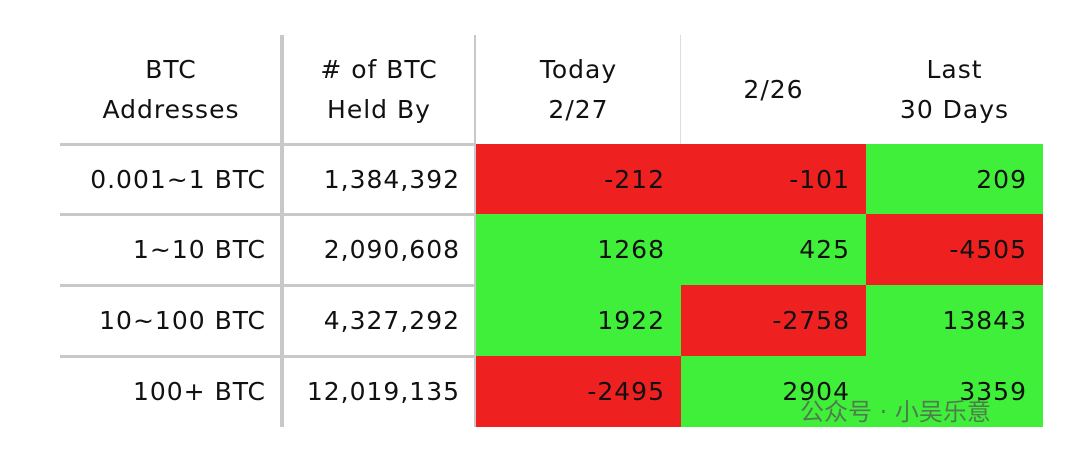  Describe the element at coordinates (954, 89) in the screenshot. I see `column-header: Last 30 Days` at that location.